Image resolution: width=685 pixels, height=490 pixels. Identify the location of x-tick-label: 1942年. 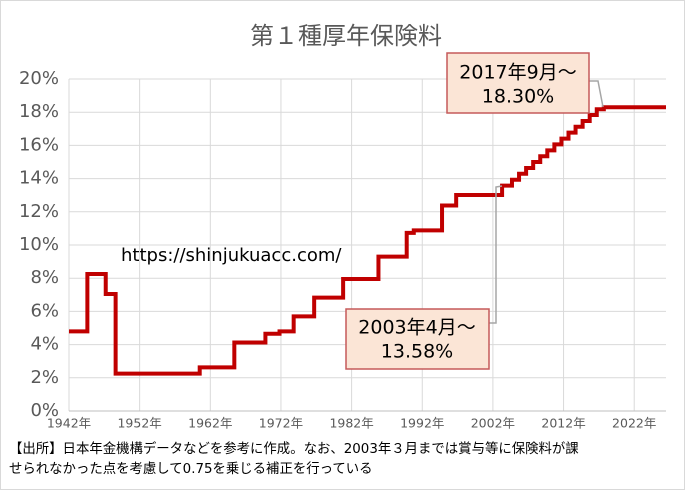
(69, 423).